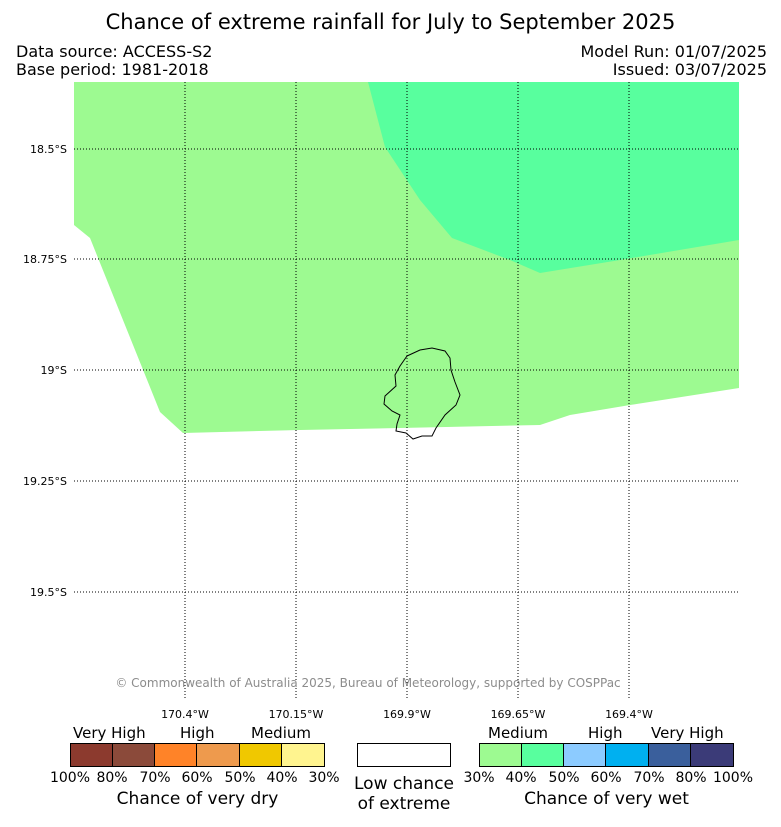  I want to click on low-chance-line2: of extreme, so click(404, 804).